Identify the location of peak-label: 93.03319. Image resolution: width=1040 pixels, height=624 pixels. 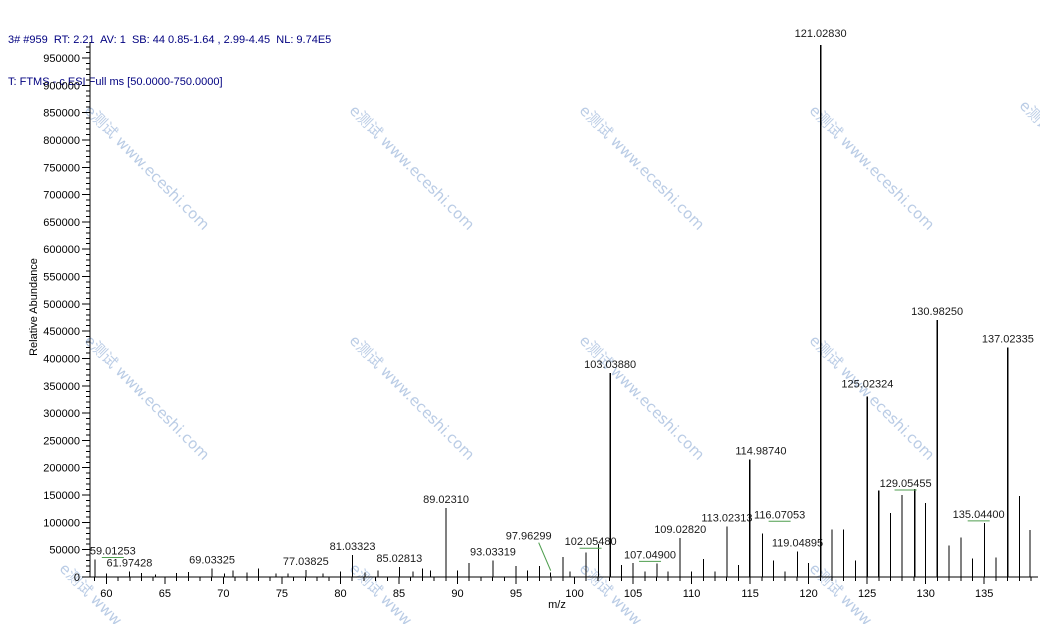
(493, 553).